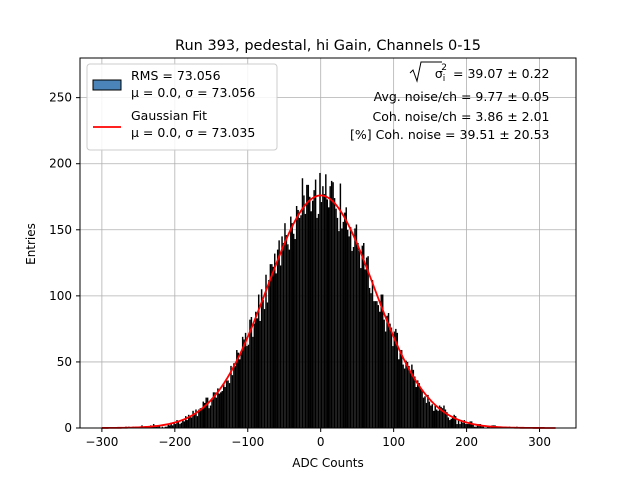  Describe the element at coordinates (479, 72) in the screenshot. I see `annotation-sigma: σi2 = 39.07 ± 0.22` at that location.